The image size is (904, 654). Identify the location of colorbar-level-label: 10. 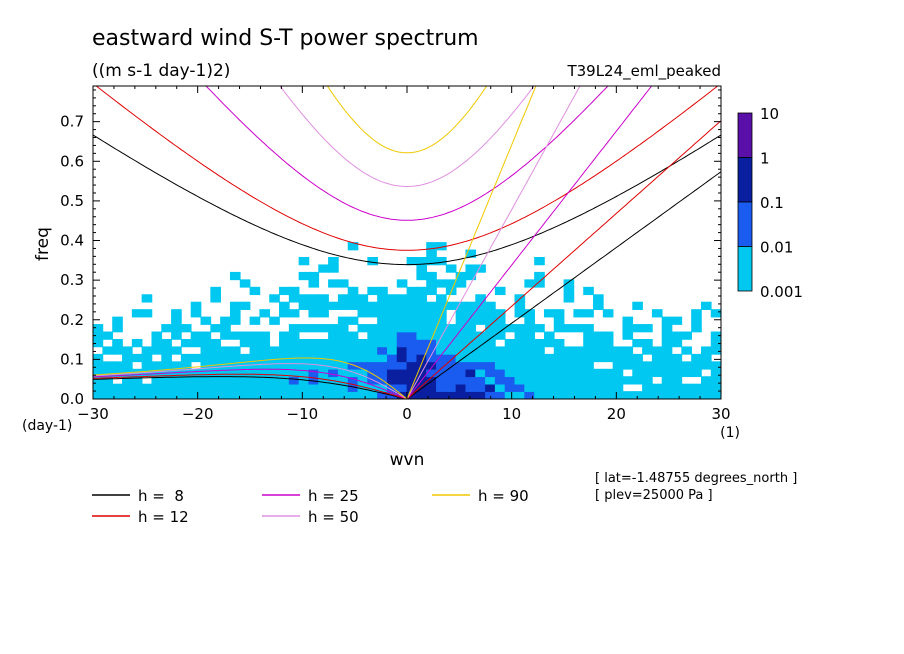
(769, 114).